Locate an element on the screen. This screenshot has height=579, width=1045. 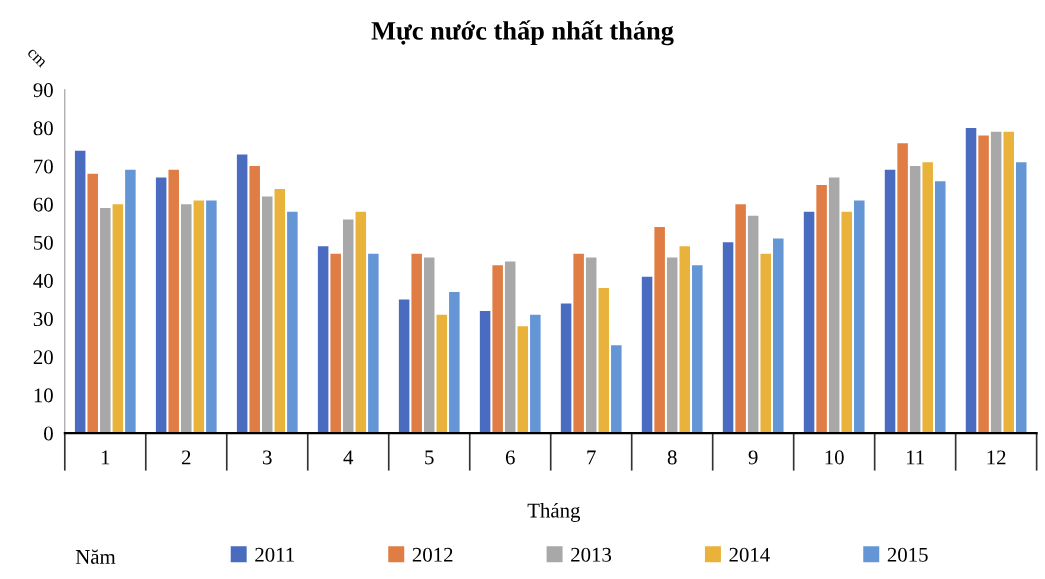
y-tick-label: 50 is located at coordinates (43, 242).